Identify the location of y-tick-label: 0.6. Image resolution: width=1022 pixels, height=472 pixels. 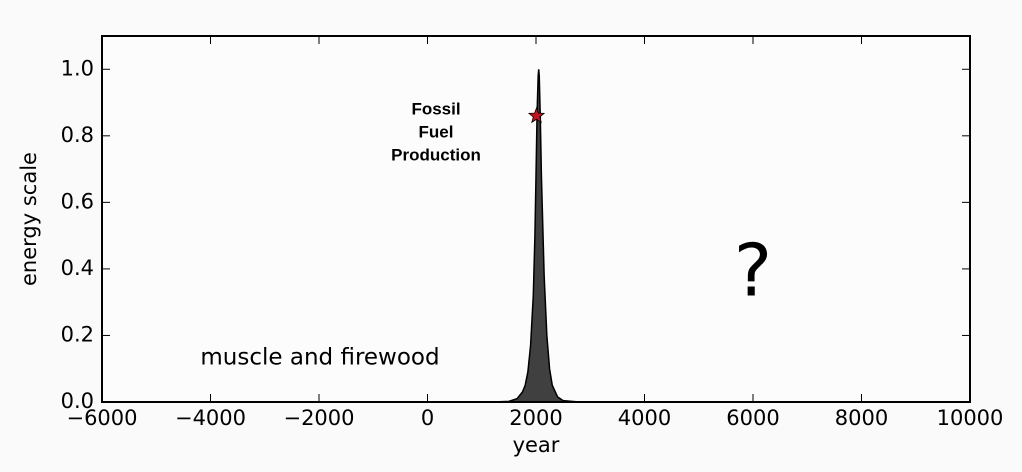
(77, 201).